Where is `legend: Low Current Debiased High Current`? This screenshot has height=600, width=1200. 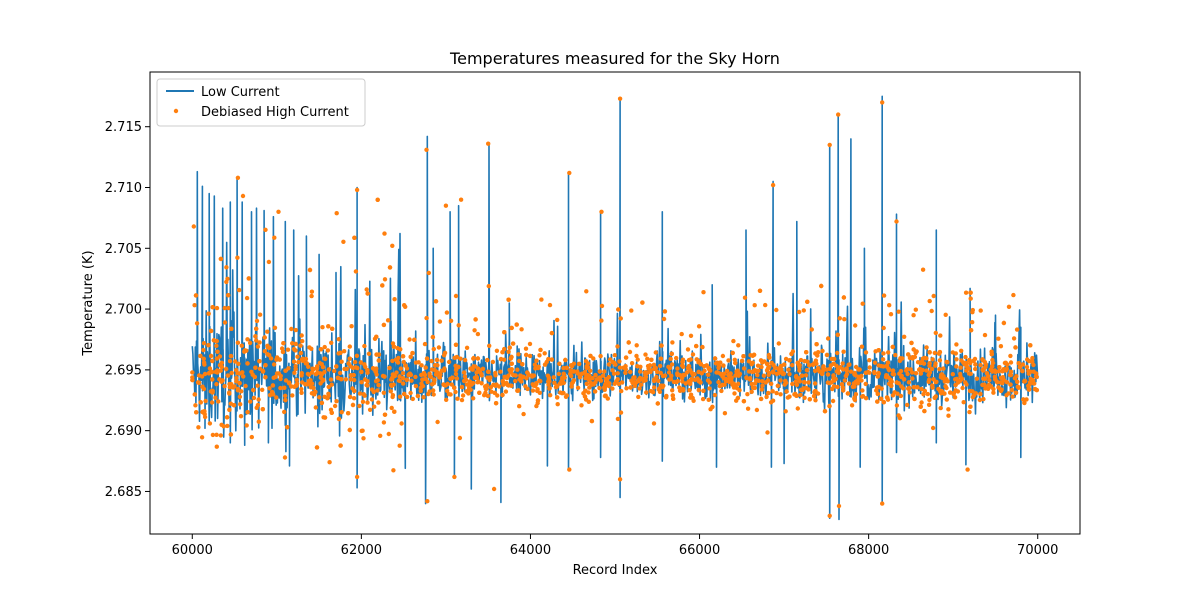
legend: Low Current Debiased High Current is located at coordinates (261, 102).